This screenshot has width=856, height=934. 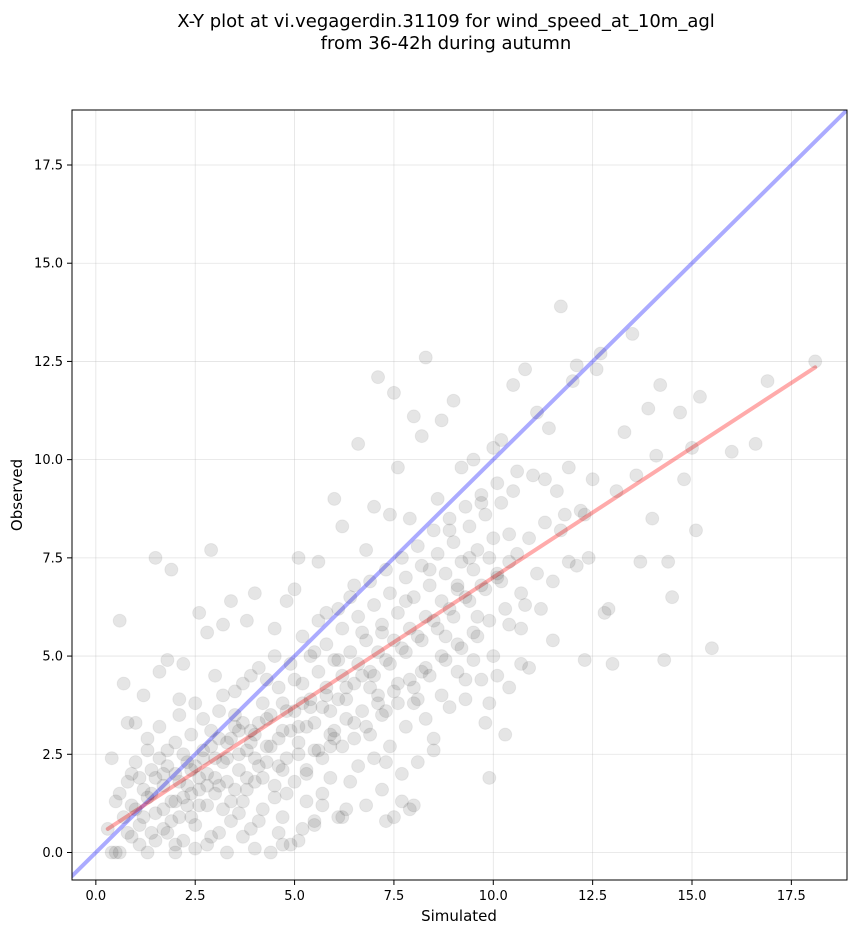 What do you see at coordinates (294, 896) in the screenshot?
I see `x-tick-label: 5.0` at bounding box center [294, 896].